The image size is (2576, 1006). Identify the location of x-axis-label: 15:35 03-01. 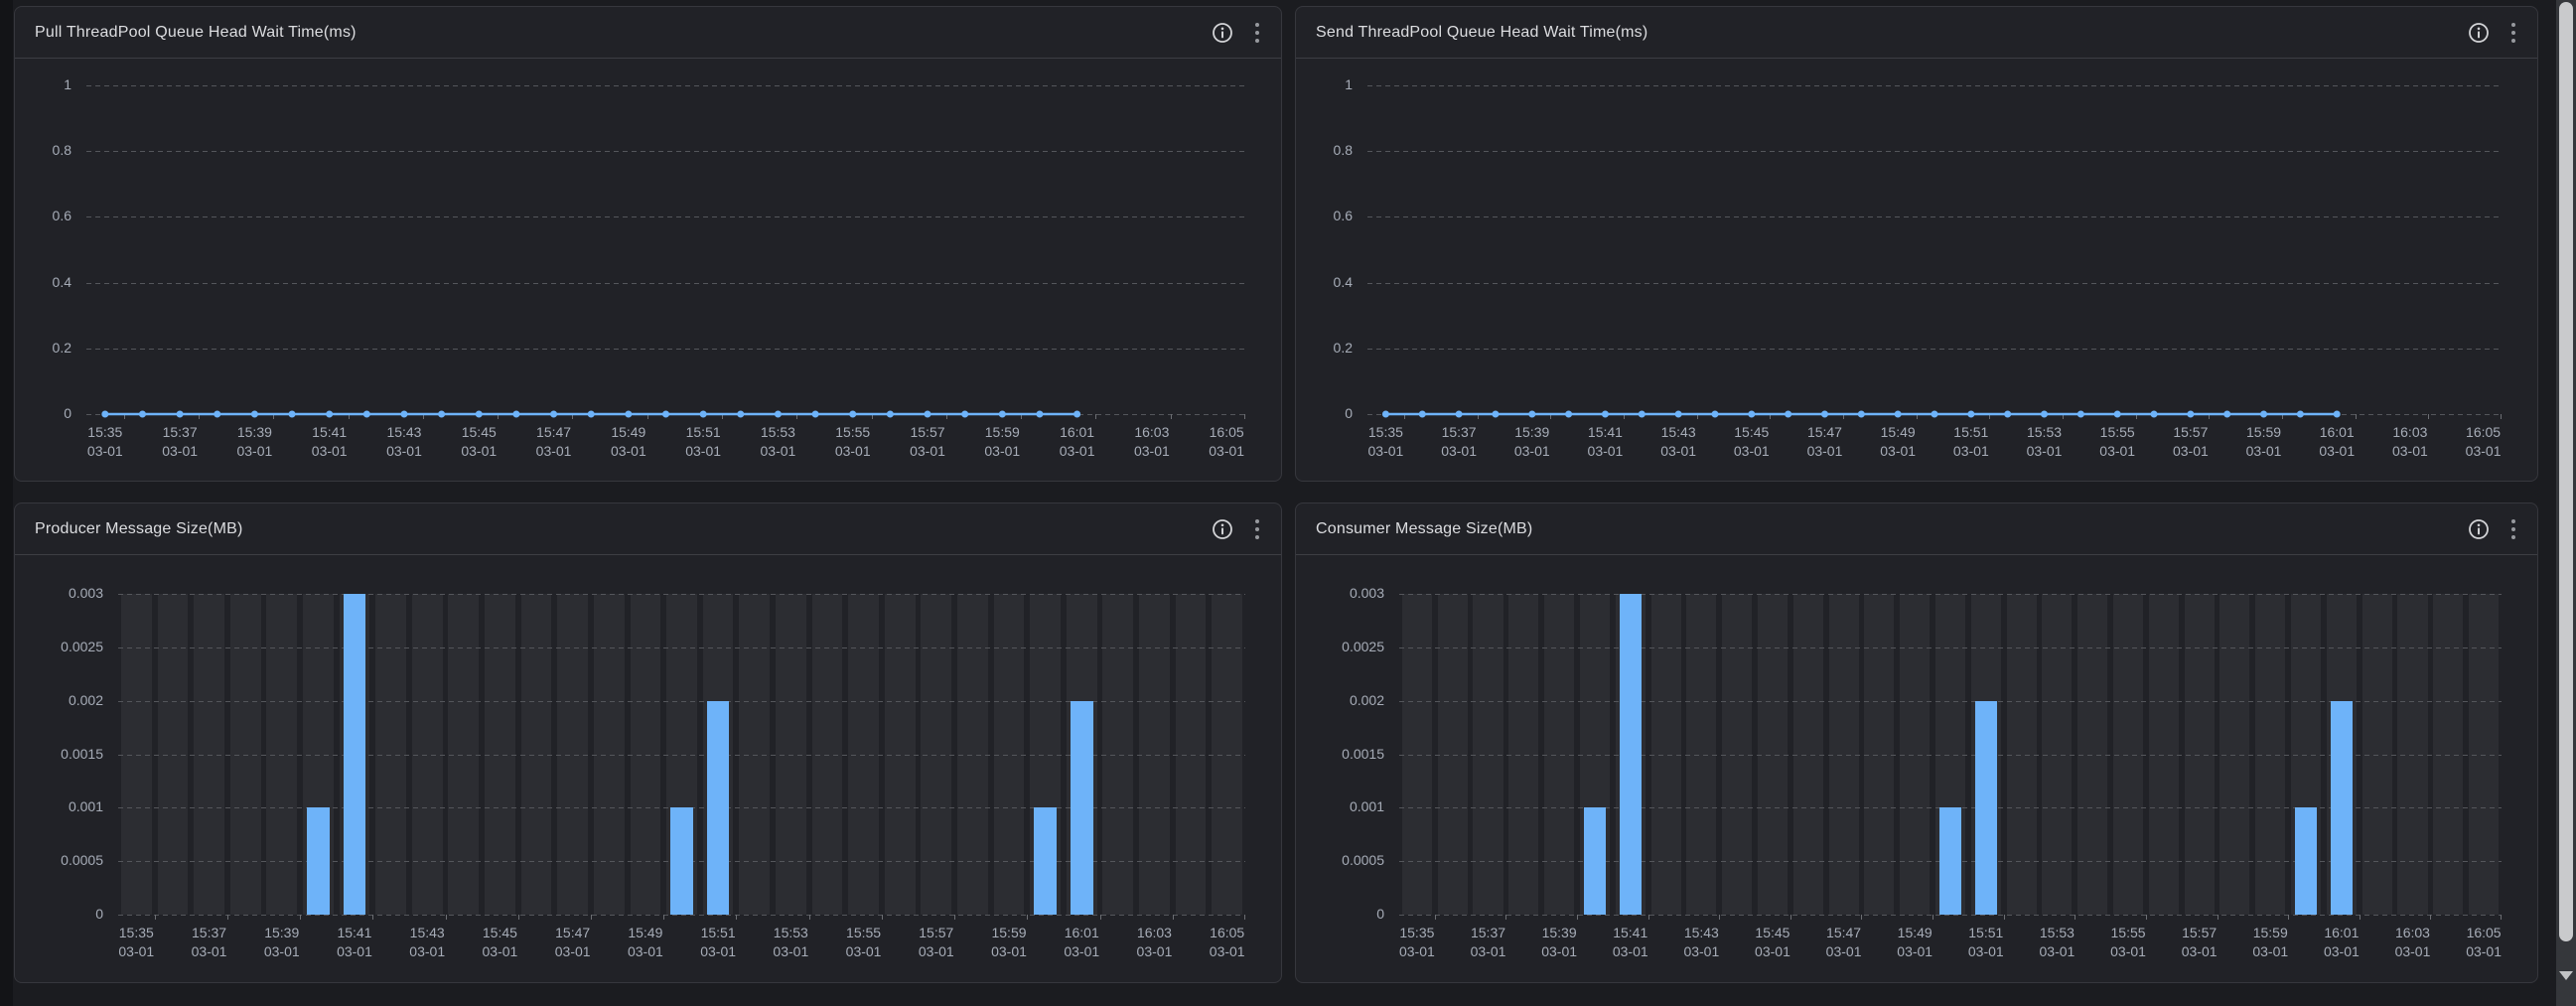
(1416, 942).